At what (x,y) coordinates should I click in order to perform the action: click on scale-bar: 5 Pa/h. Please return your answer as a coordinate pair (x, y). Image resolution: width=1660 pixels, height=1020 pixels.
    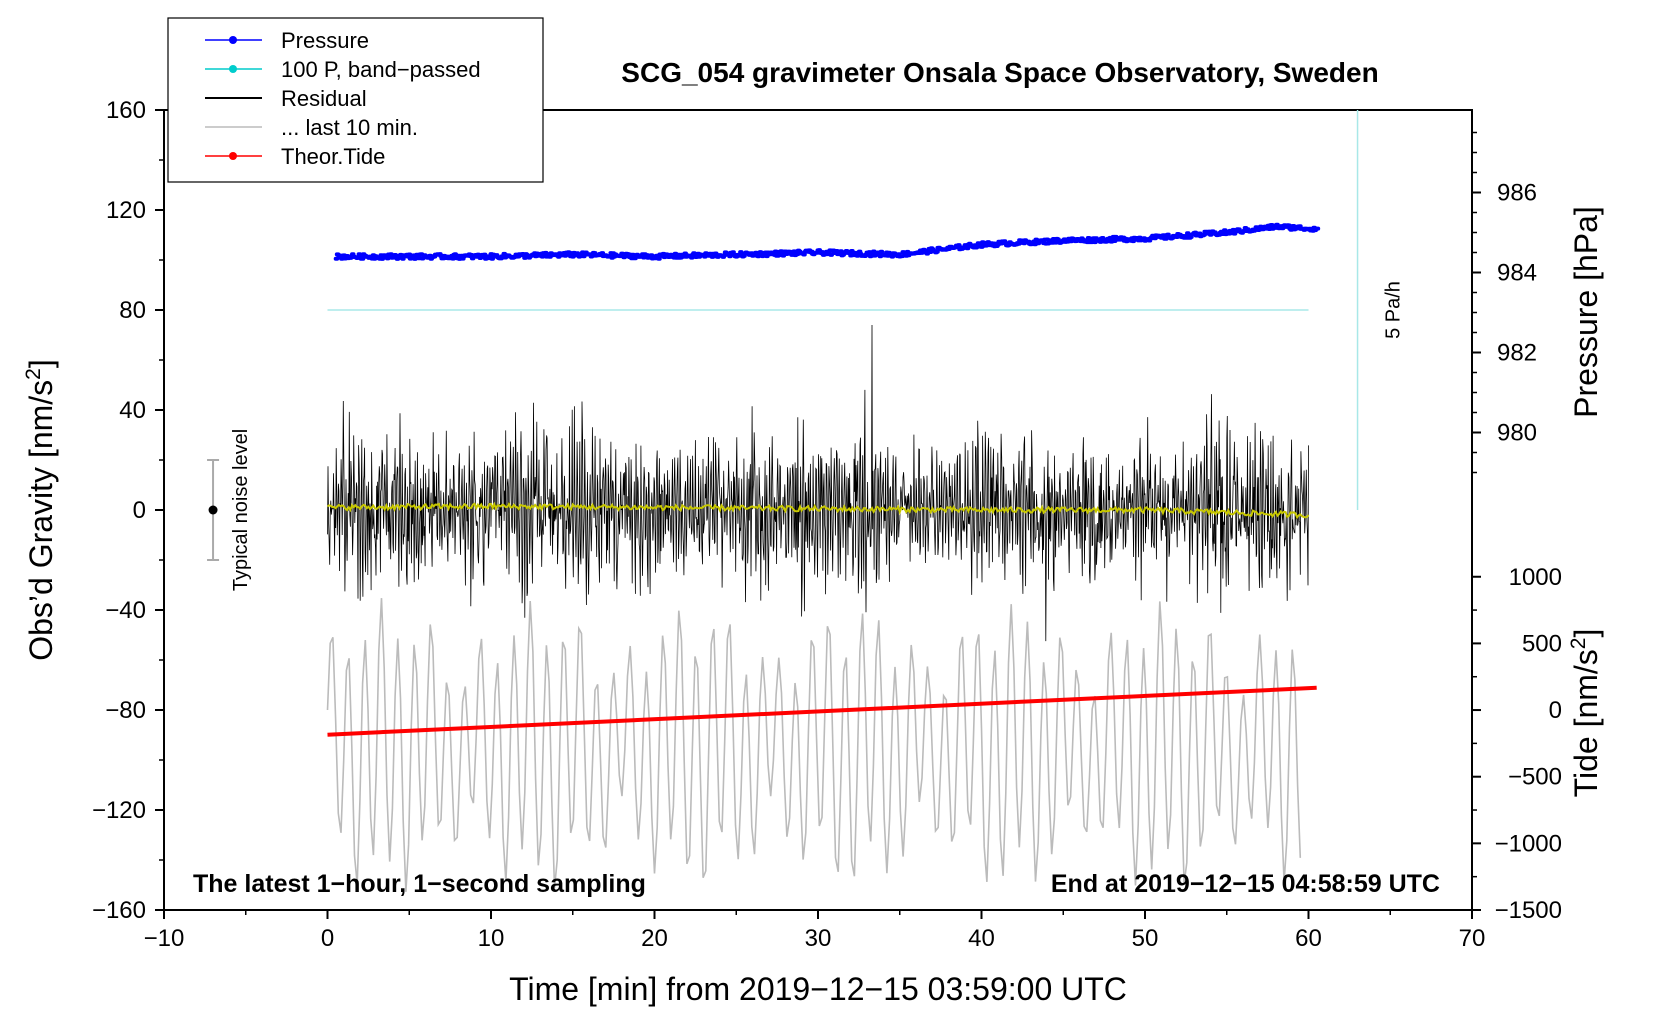
    Looking at the image, I should click on (1380, 310).